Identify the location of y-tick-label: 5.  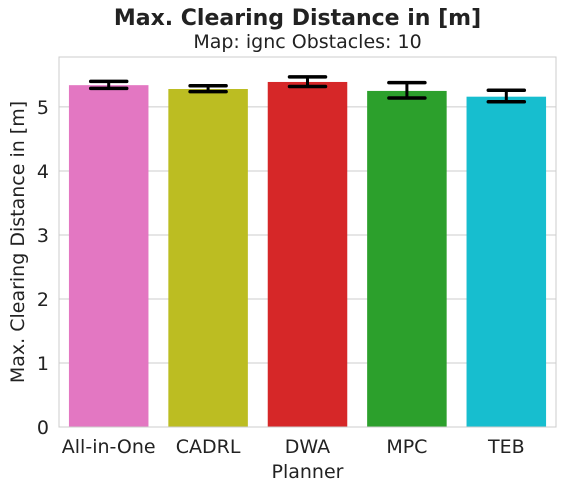
(43, 108).